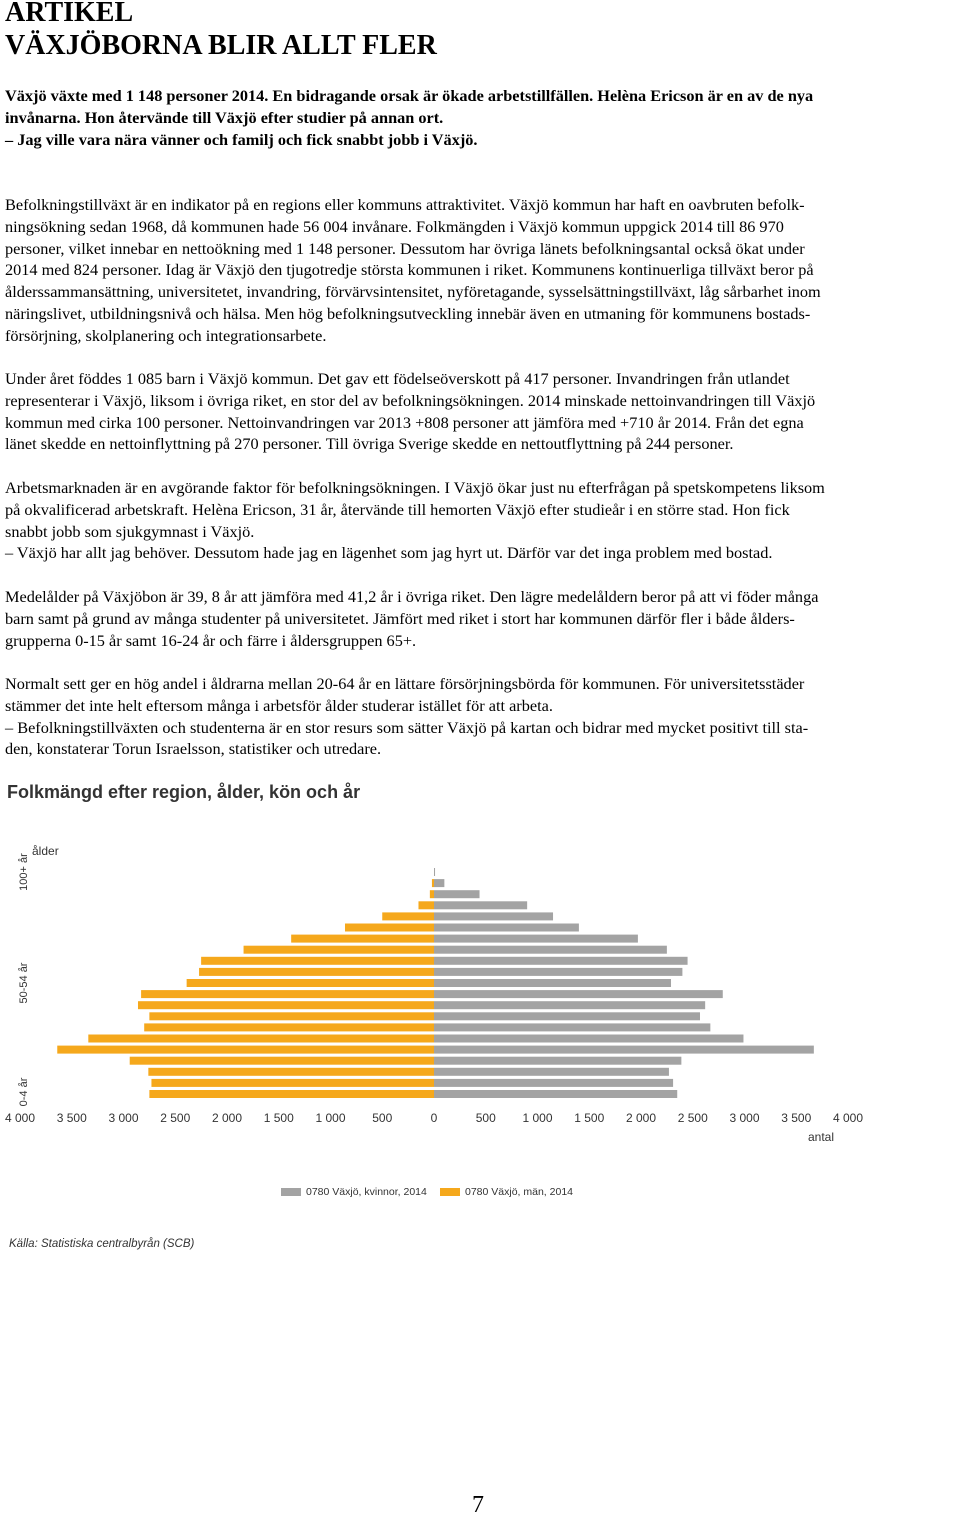 Image resolution: width=960 pixels, height=1517 pixels. What do you see at coordinates (434, 1118) in the screenshot?
I see `x-tick-label: 0` at bounding box center [434, 1118].